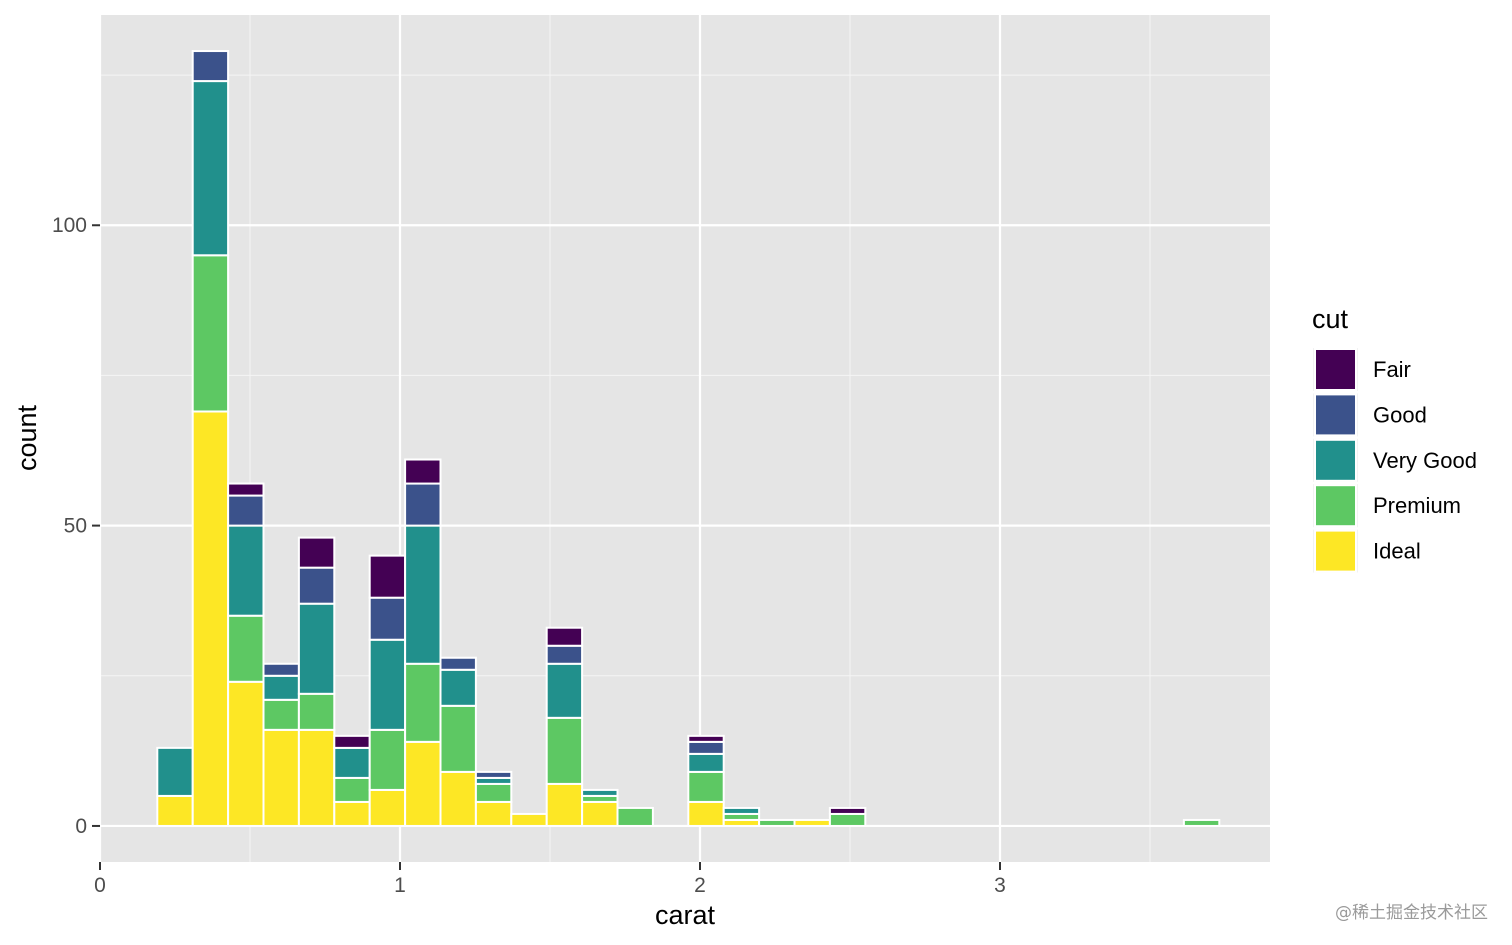  Describe the element at coordinates (1397, 551) in the screenshot. I see `legend-label-ideal: Ideal` at that location.